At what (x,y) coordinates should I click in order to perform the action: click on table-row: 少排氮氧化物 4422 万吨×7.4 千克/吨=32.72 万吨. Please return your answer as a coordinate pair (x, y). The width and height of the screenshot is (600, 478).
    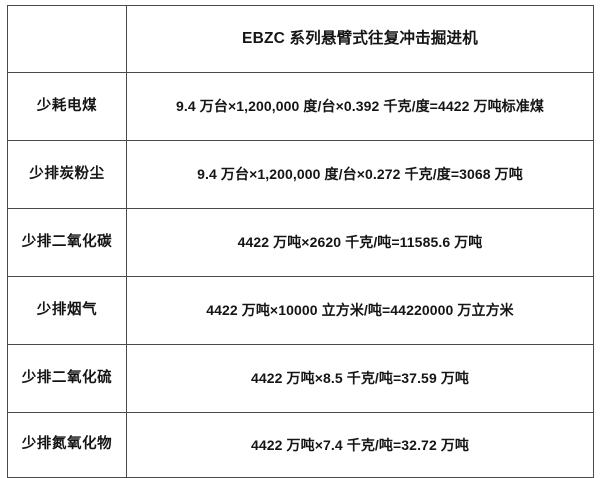
    Looking at the image, I should click on (300, 445).